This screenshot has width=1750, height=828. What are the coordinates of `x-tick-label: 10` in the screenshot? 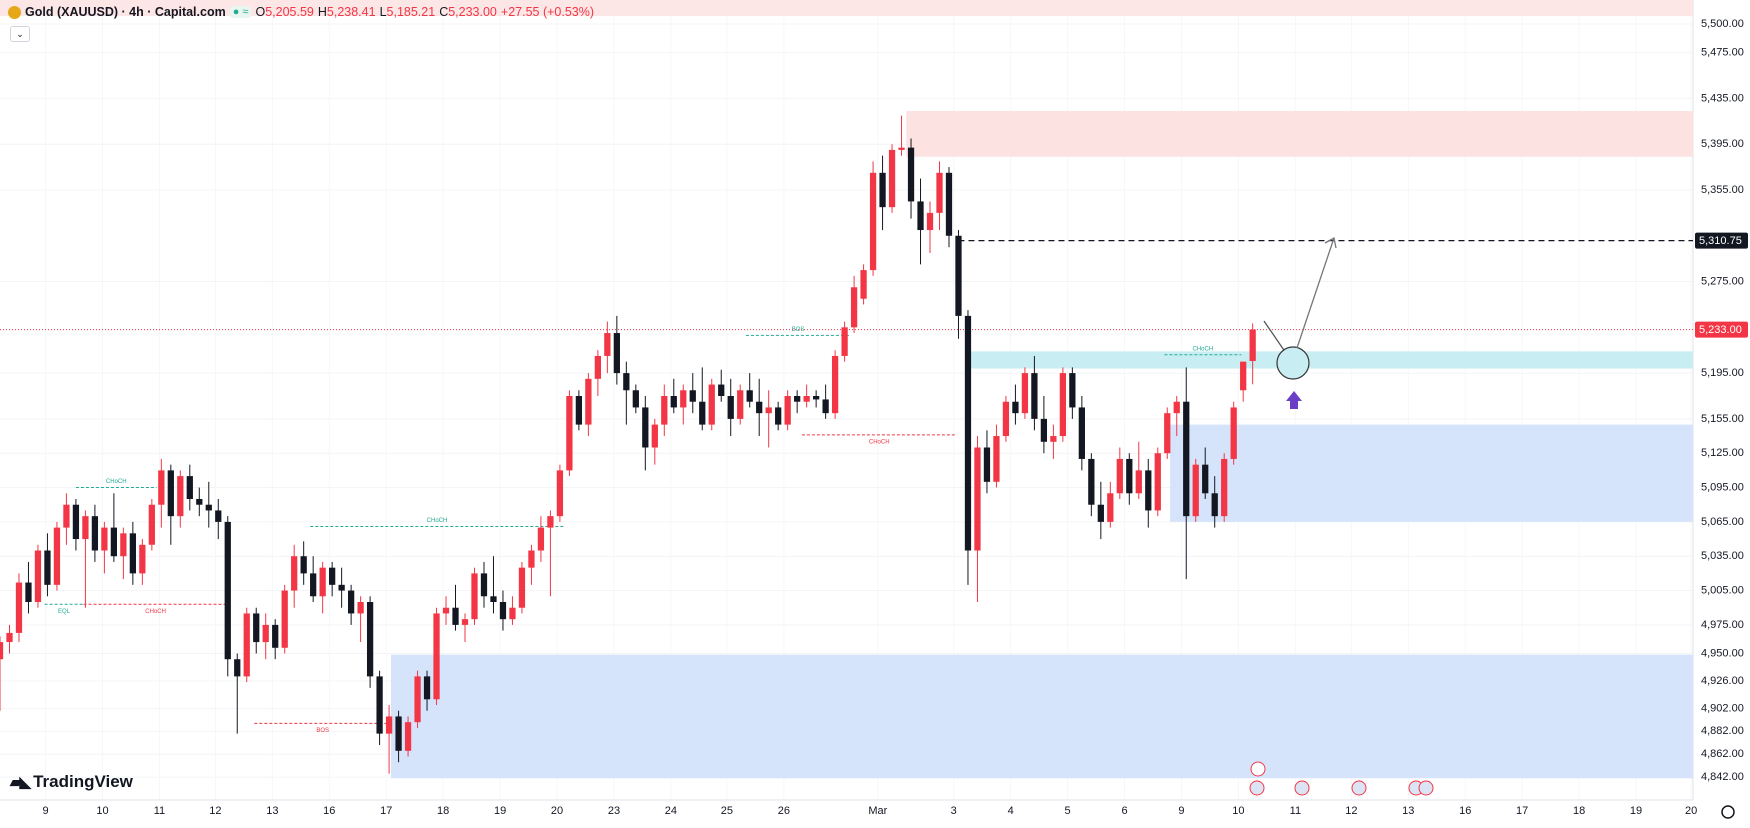 It's located at (1238, 811).